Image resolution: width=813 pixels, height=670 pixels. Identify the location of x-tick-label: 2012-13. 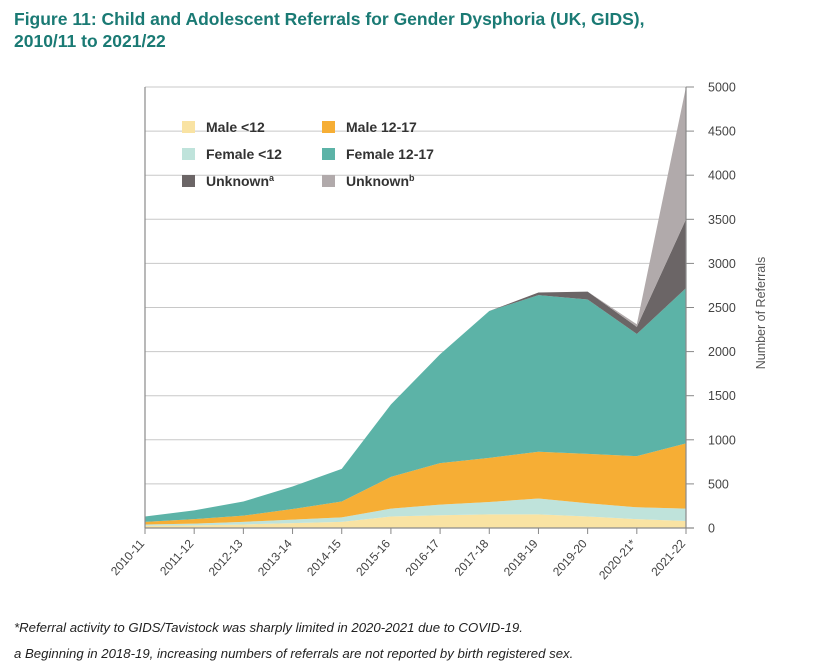
(226, 557).